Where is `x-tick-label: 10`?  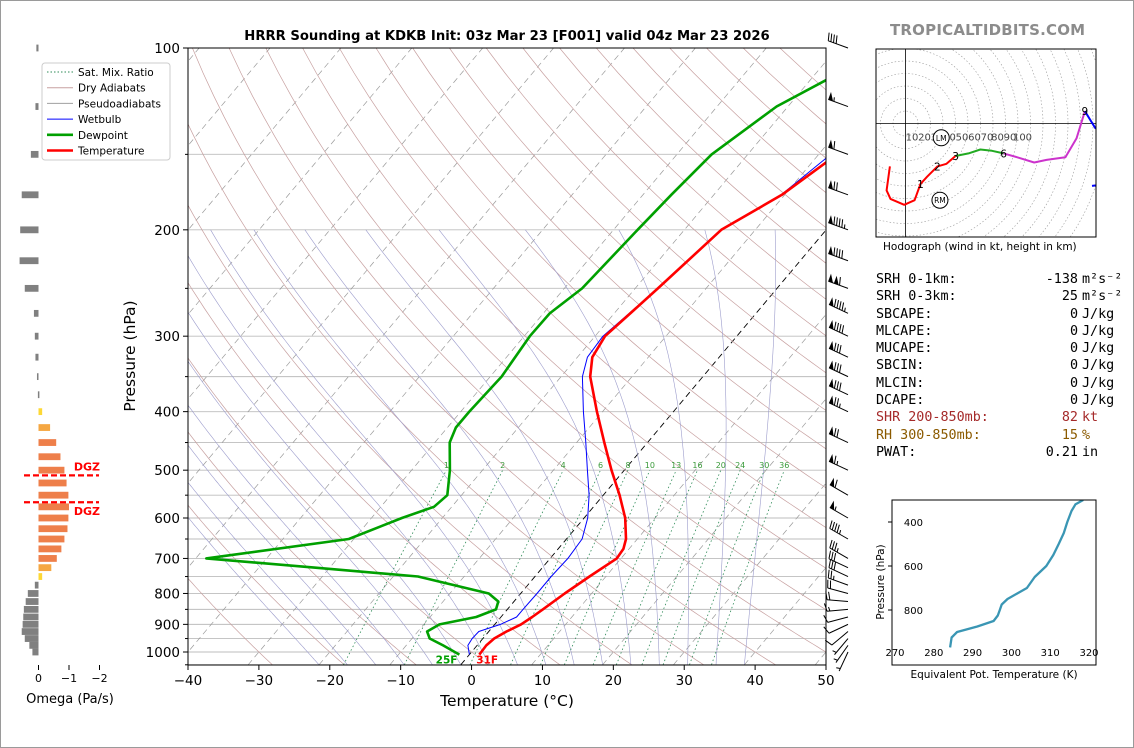
x-tick-label: 10 is located at coordinates (542, 681).